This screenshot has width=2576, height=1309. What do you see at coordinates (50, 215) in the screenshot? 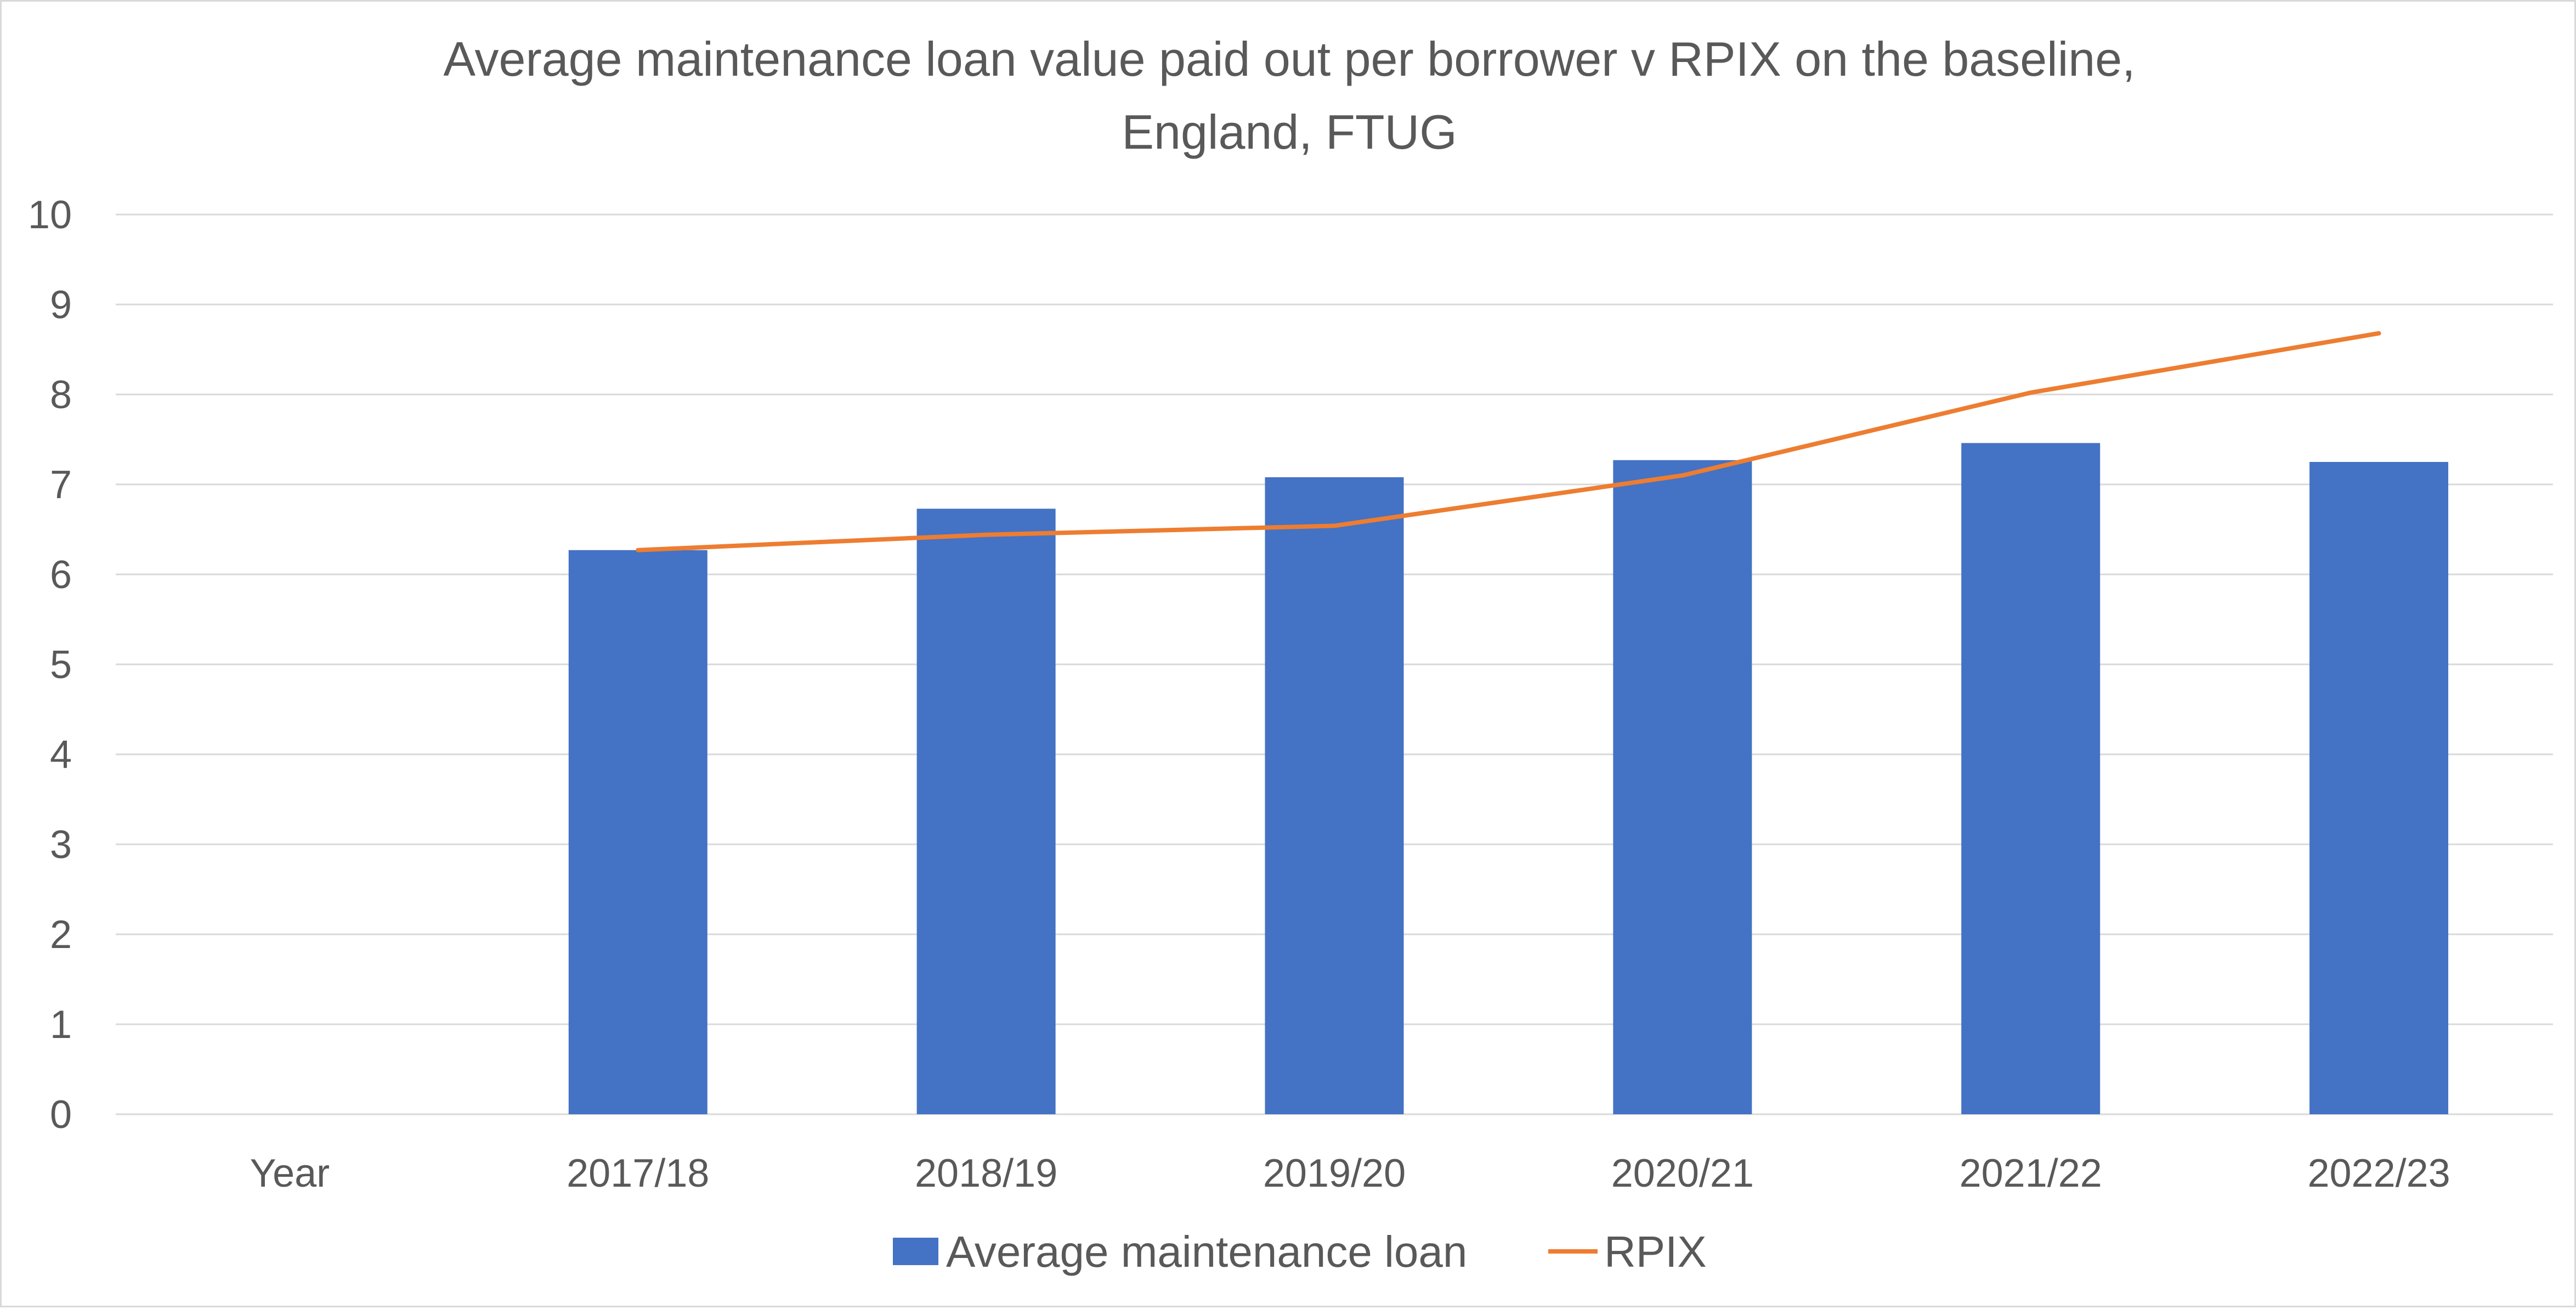
I see `y-tick-label: 10` at bounding box center [50, 215].